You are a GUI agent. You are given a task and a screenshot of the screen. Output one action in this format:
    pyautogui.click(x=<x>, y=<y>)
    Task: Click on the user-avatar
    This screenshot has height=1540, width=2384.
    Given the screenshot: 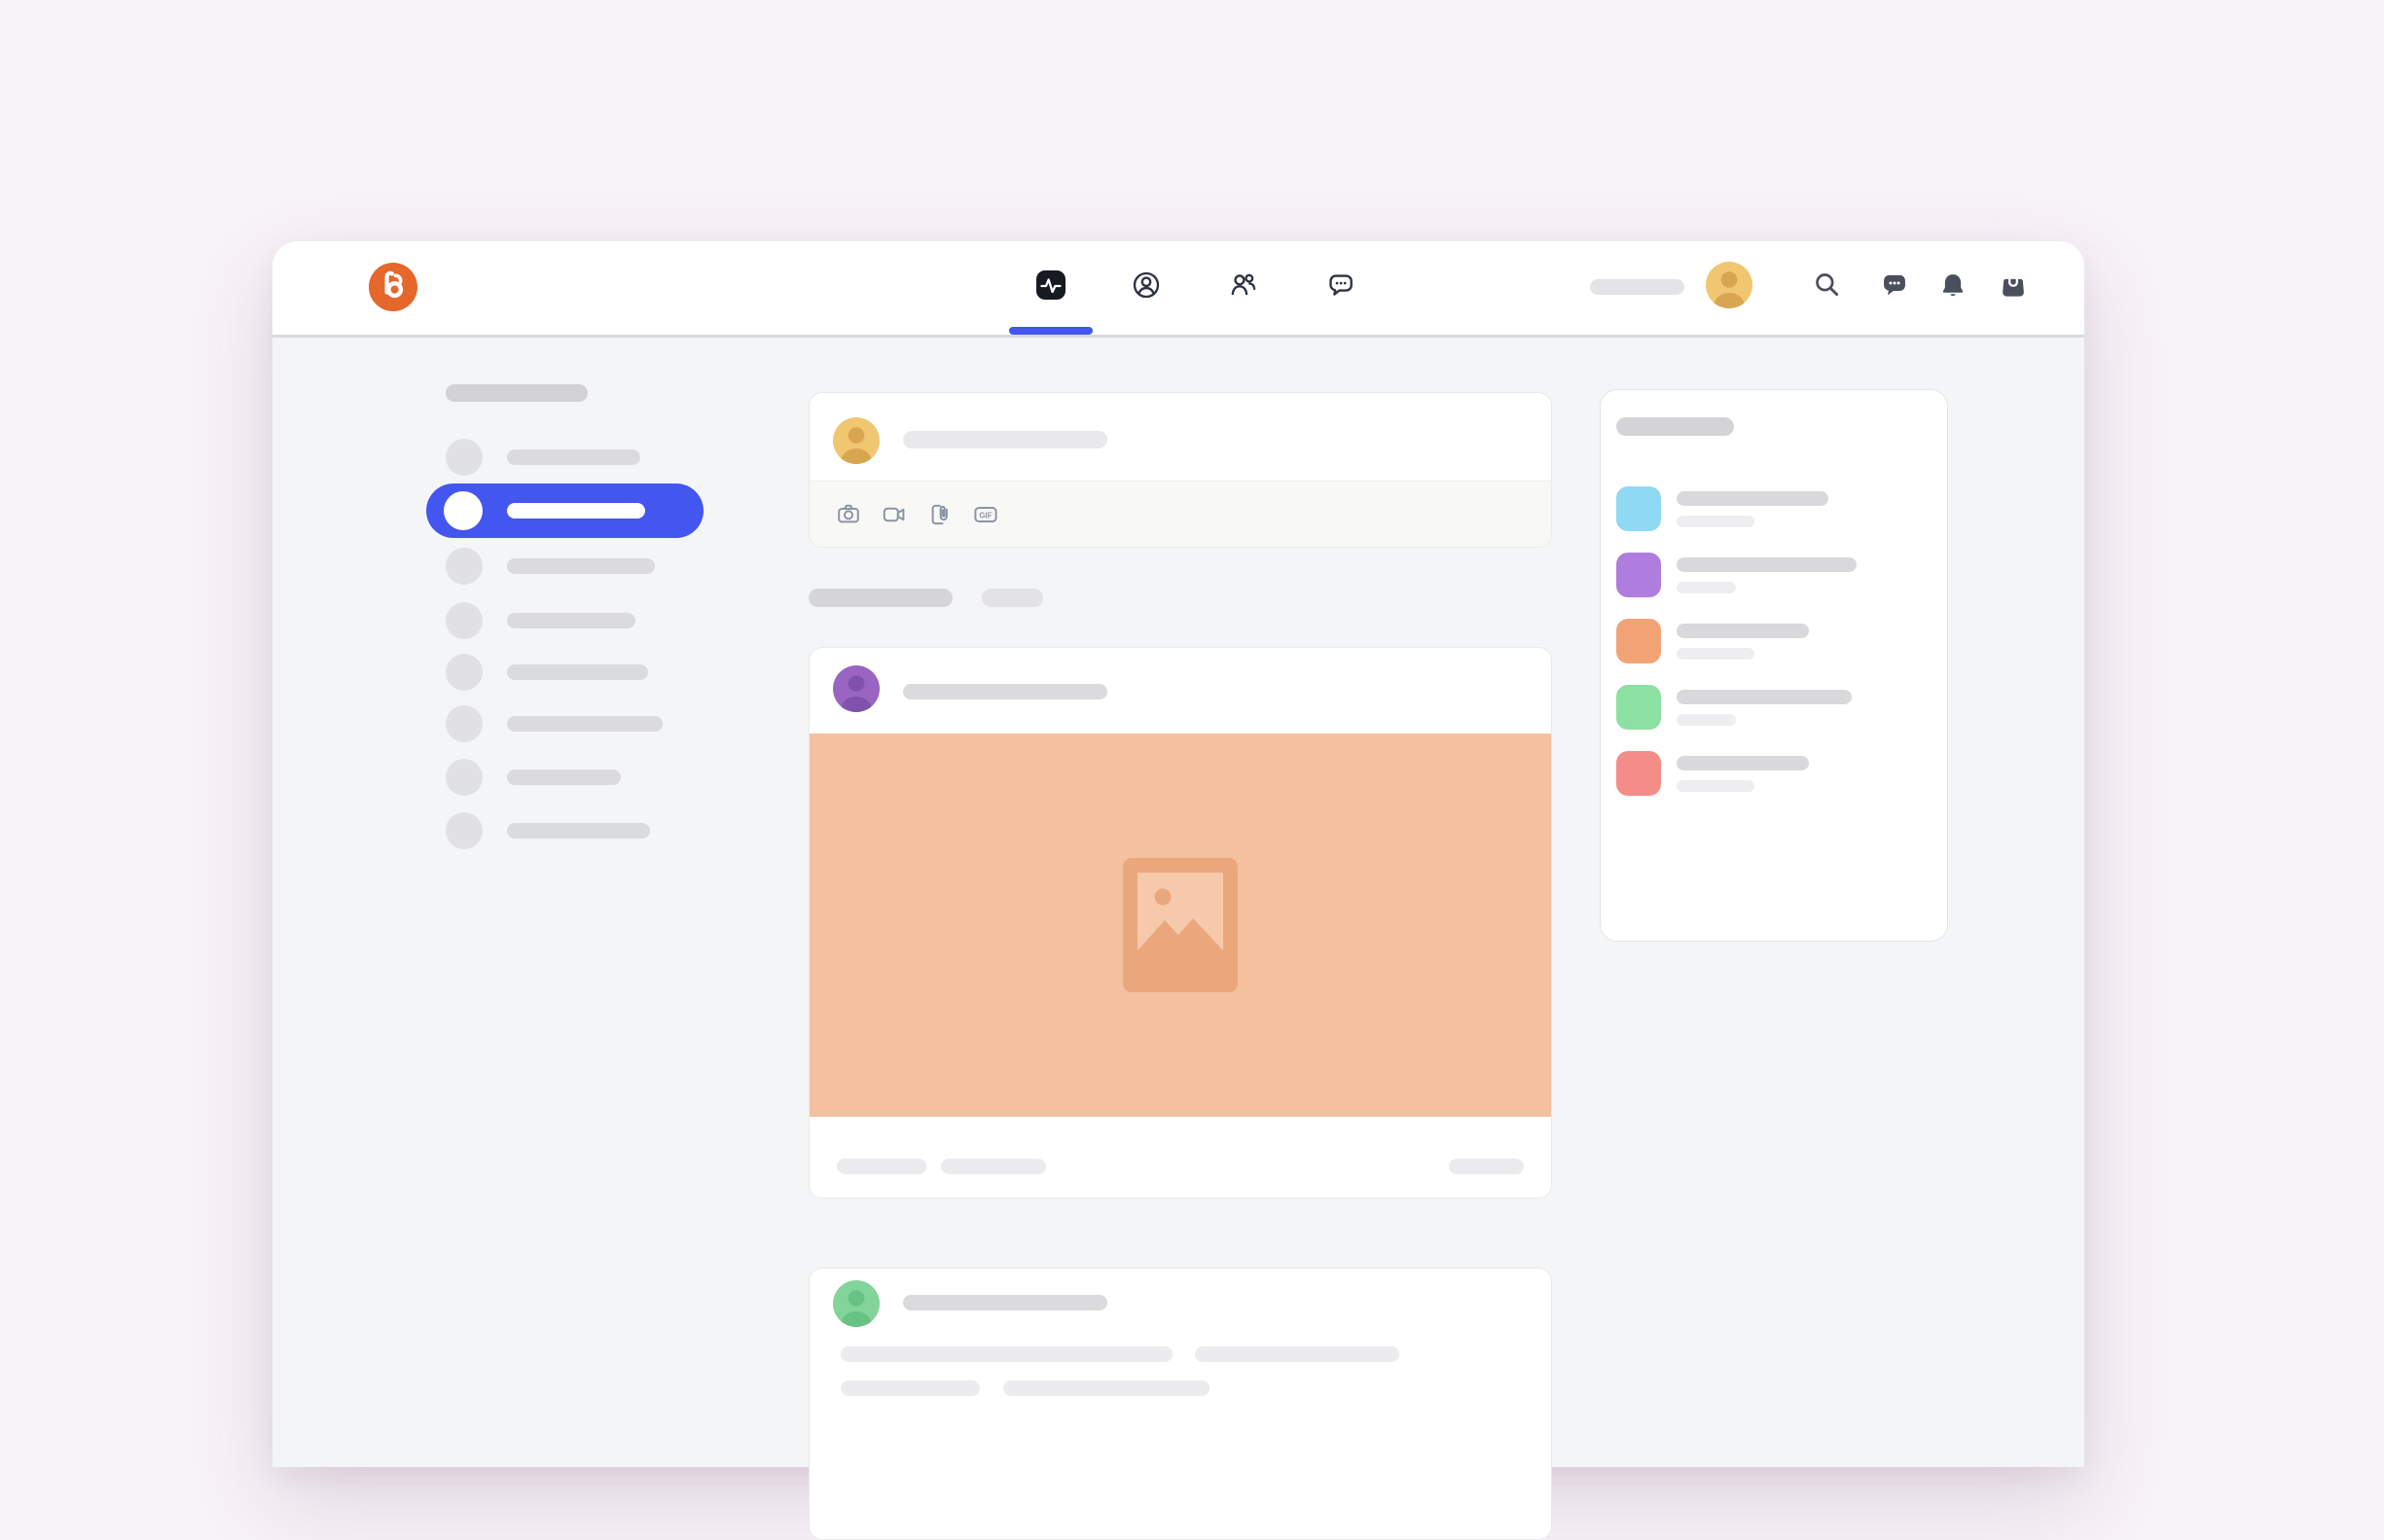 What is the action you would take?
    pyautogui.click(x=1729, y=285)
    